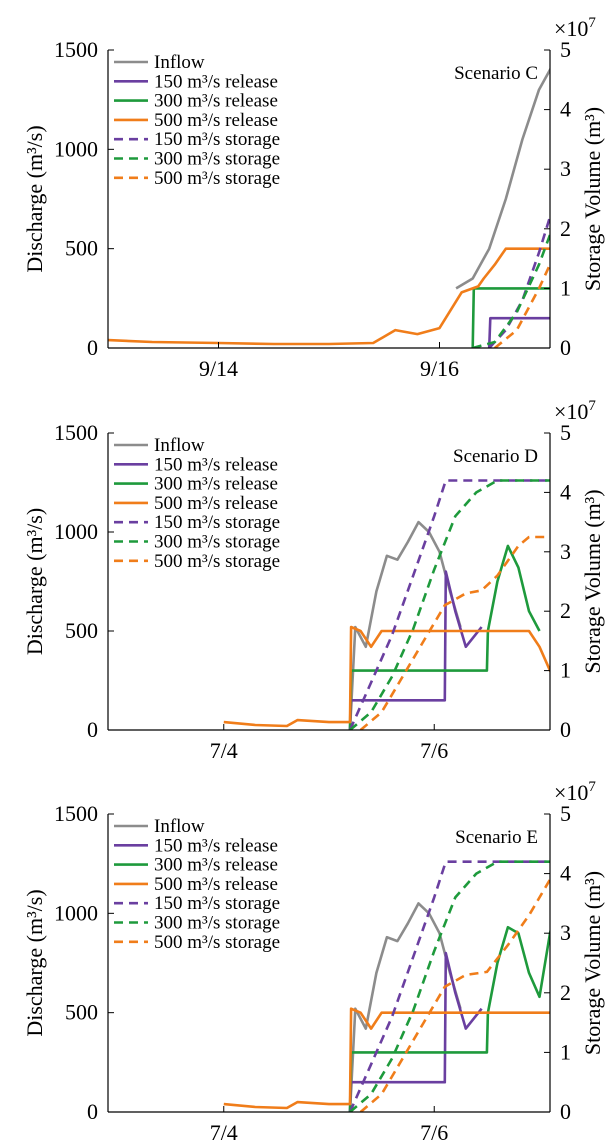 The image size is (613, 1142). What do you see at coordinates (218, 368) in the screenshot?
I see `x-tick-label: 9/14` at bounding box center [218, 368].